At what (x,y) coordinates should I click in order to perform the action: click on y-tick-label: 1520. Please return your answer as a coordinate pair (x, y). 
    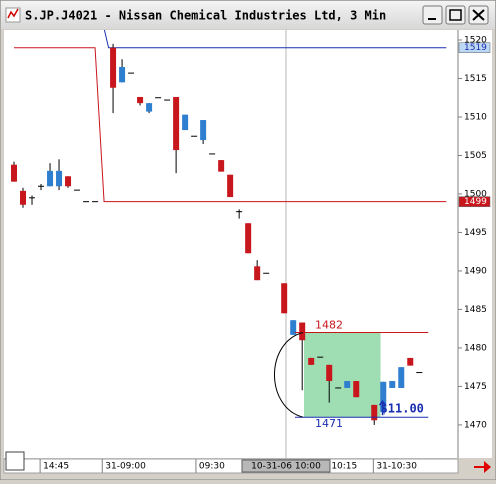
    Looking at the image, I should click on (475, 41).